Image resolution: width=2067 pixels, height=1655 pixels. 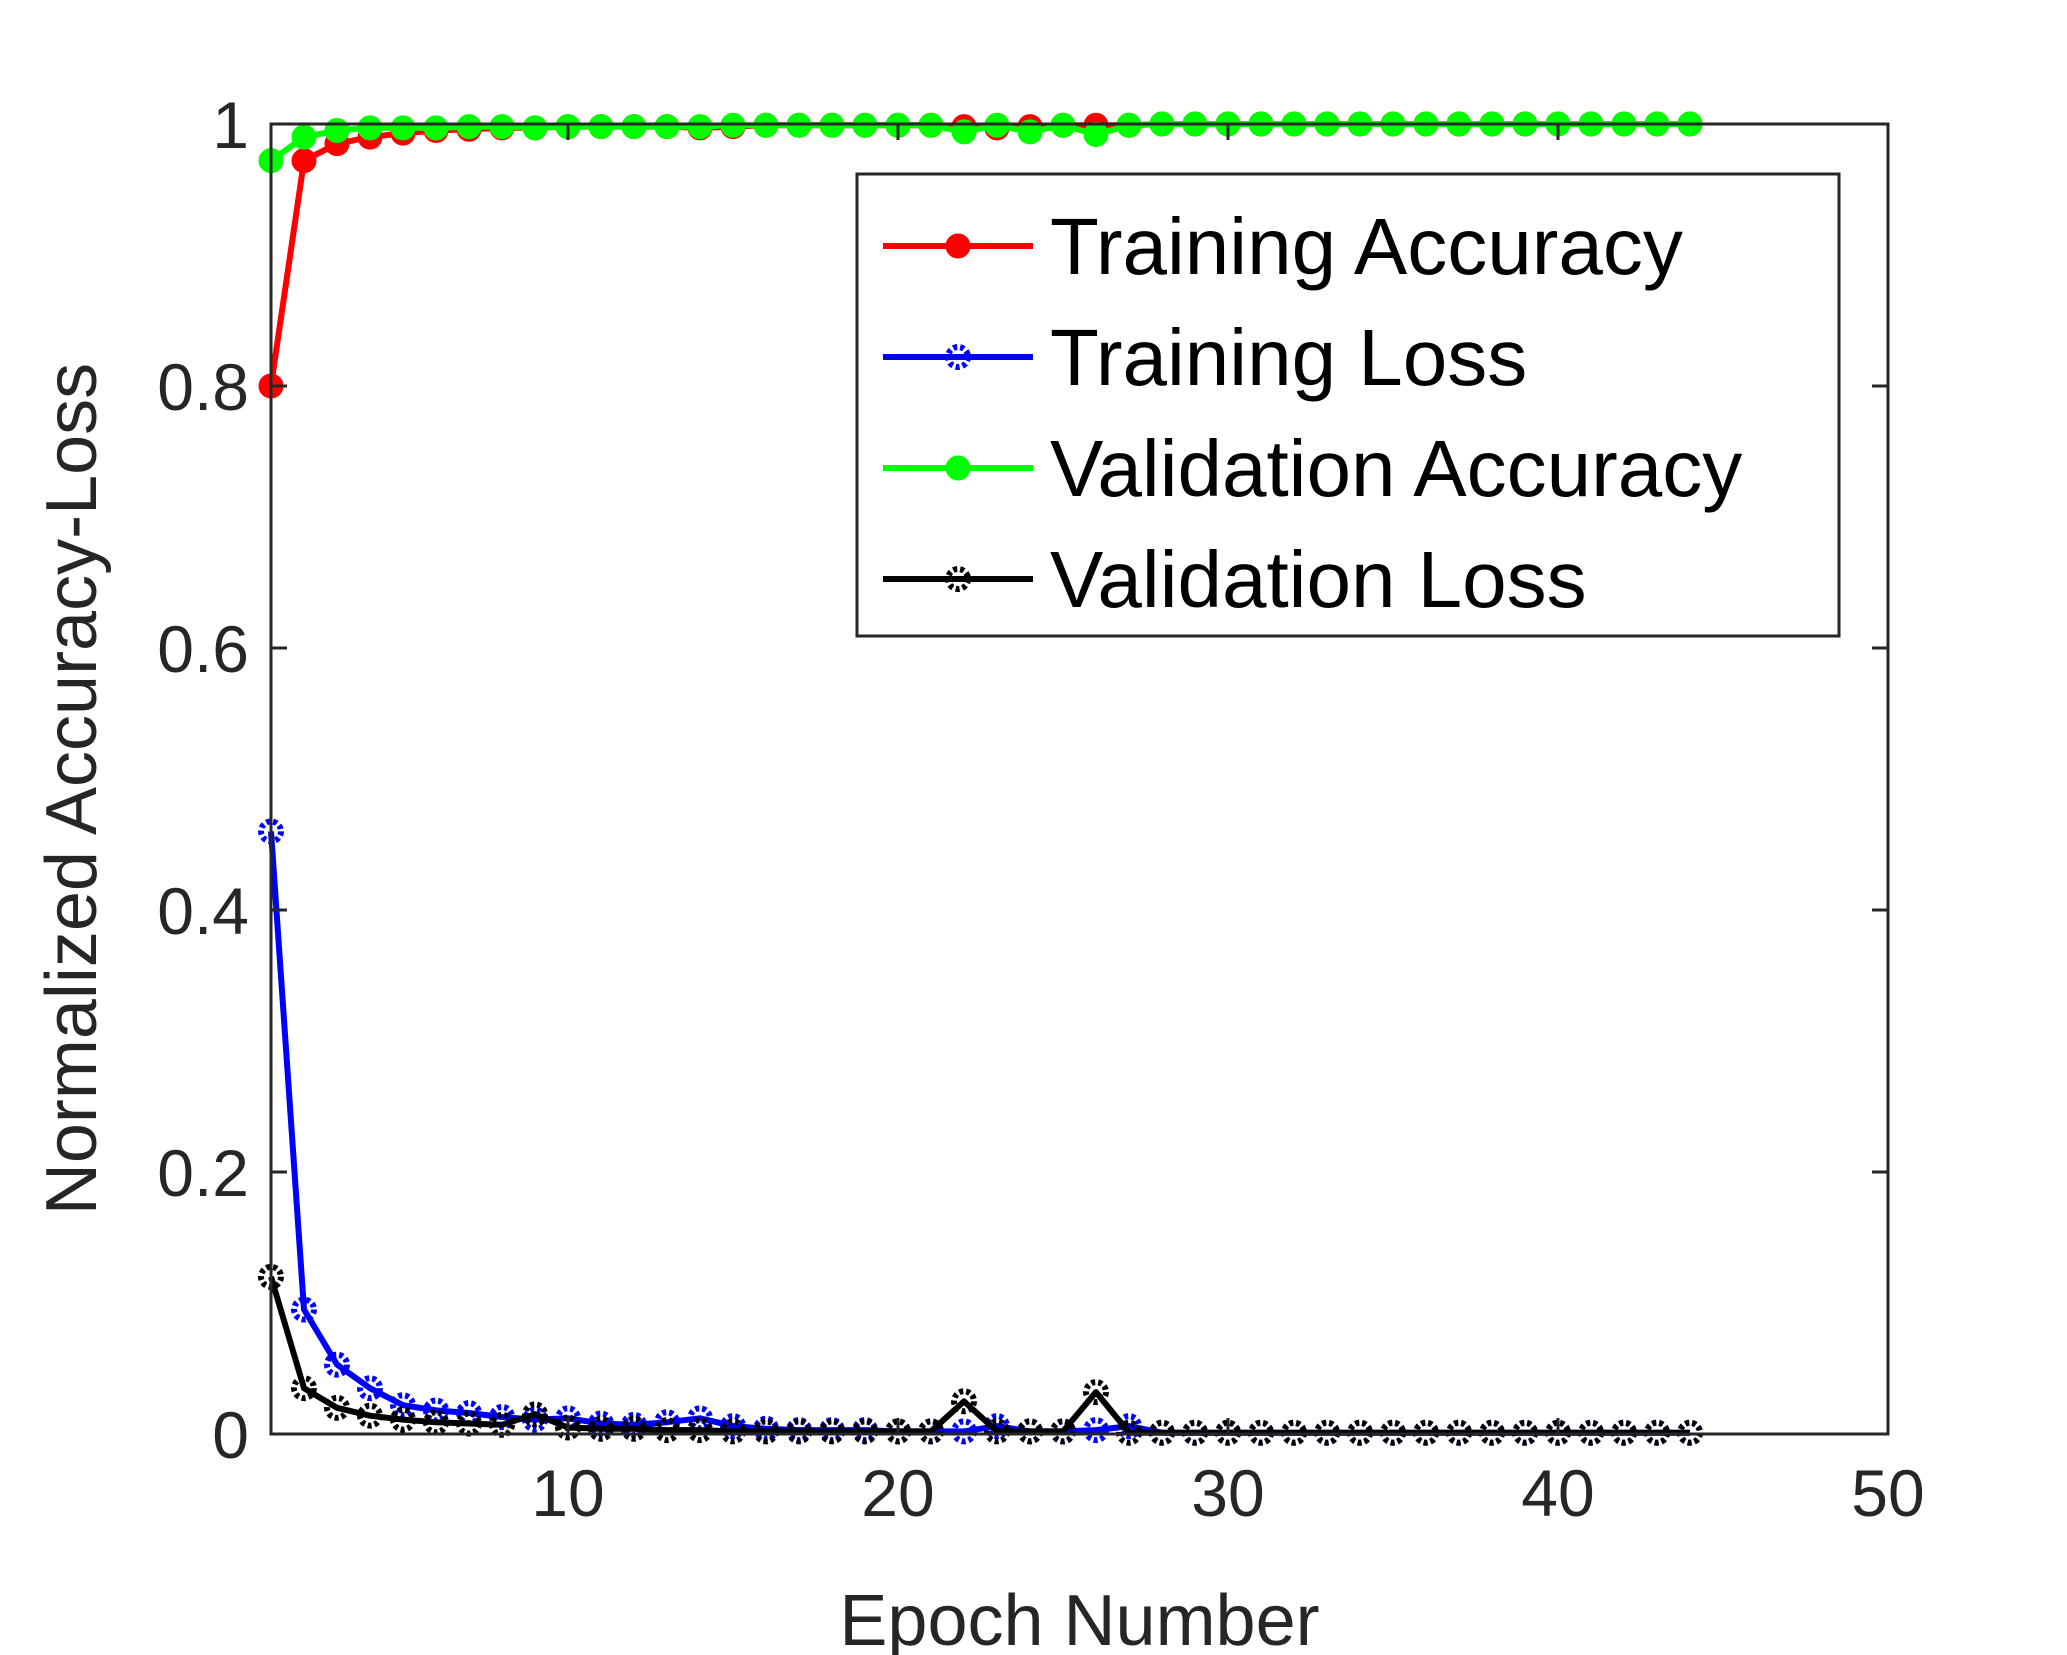 I want to click on x-tick-label: 10, so click(x=567, y=1493).